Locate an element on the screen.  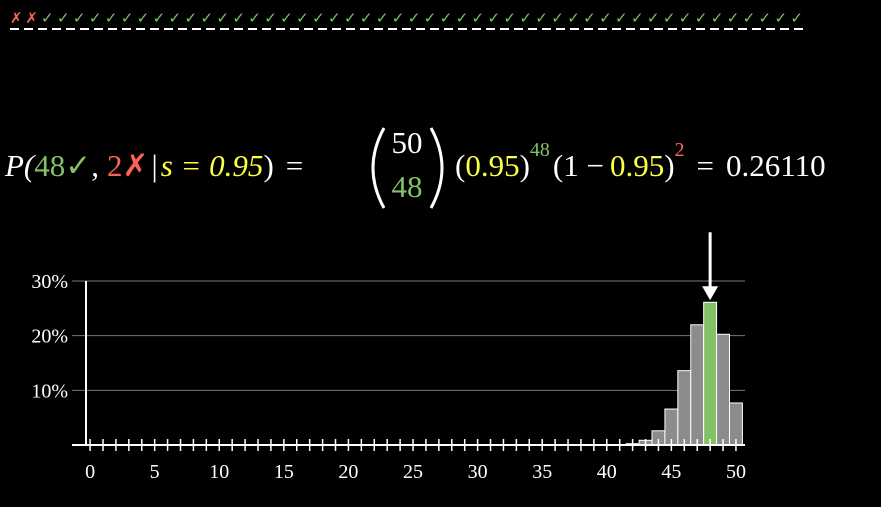
comma: , is located at coordinates (95, 165).